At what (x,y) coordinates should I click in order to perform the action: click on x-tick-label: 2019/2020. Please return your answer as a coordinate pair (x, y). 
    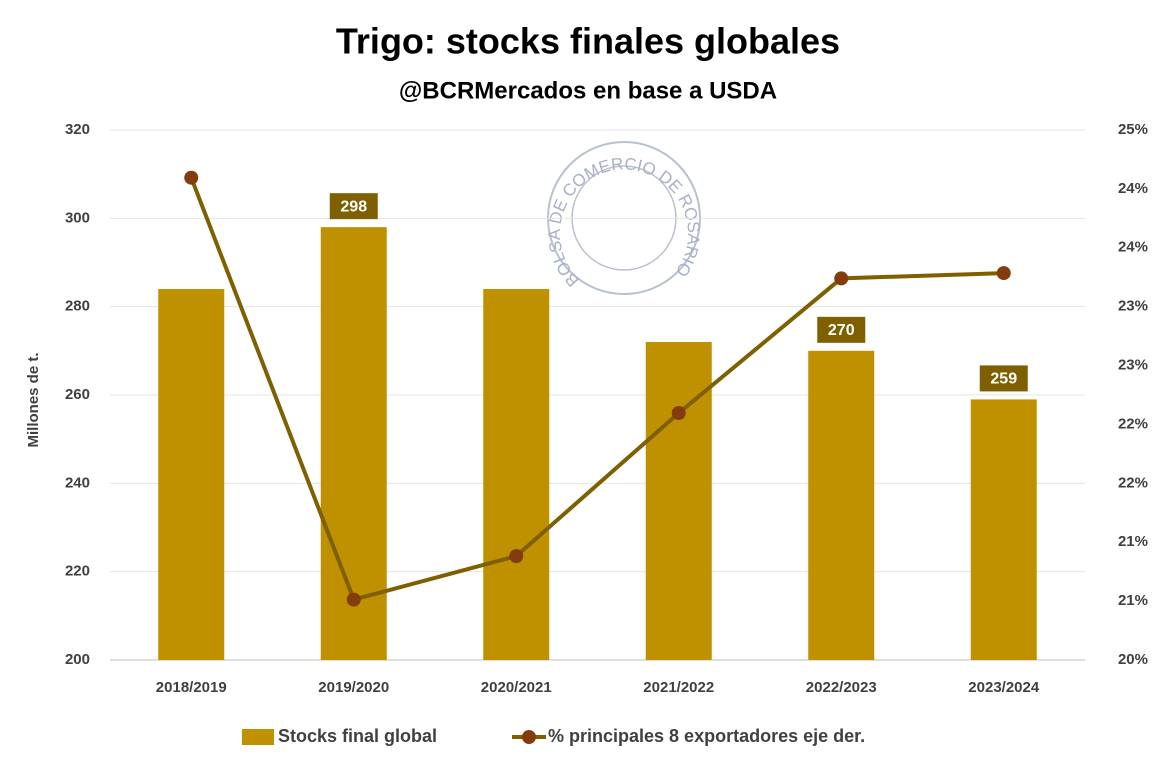
    Looking at the image, I should click on (353, 687).